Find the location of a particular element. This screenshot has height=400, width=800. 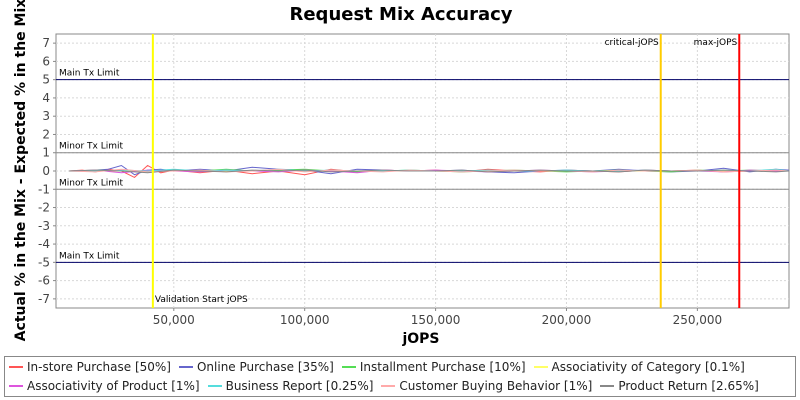

legend-label: Installment Purchase [10%] is located at coordinates (442, 367).